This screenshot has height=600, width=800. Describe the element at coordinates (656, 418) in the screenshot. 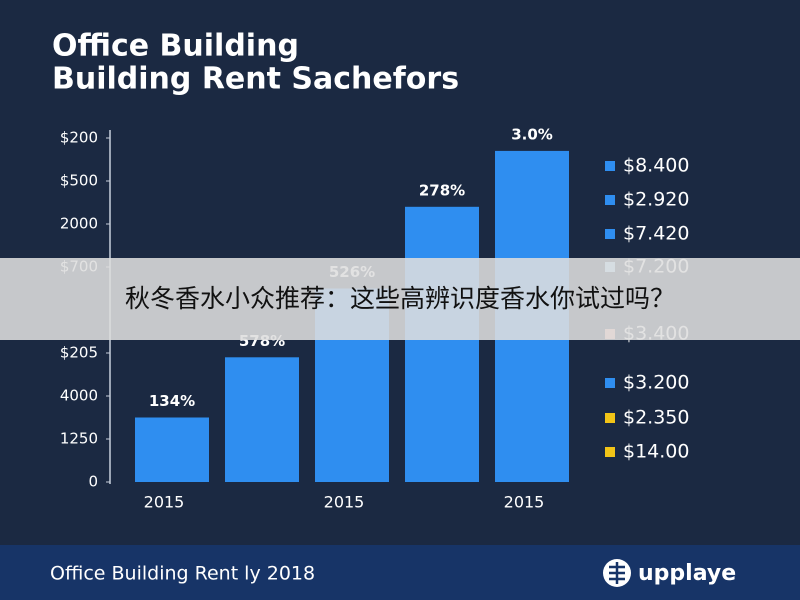

I see `legend-label: $2.350` at that location.